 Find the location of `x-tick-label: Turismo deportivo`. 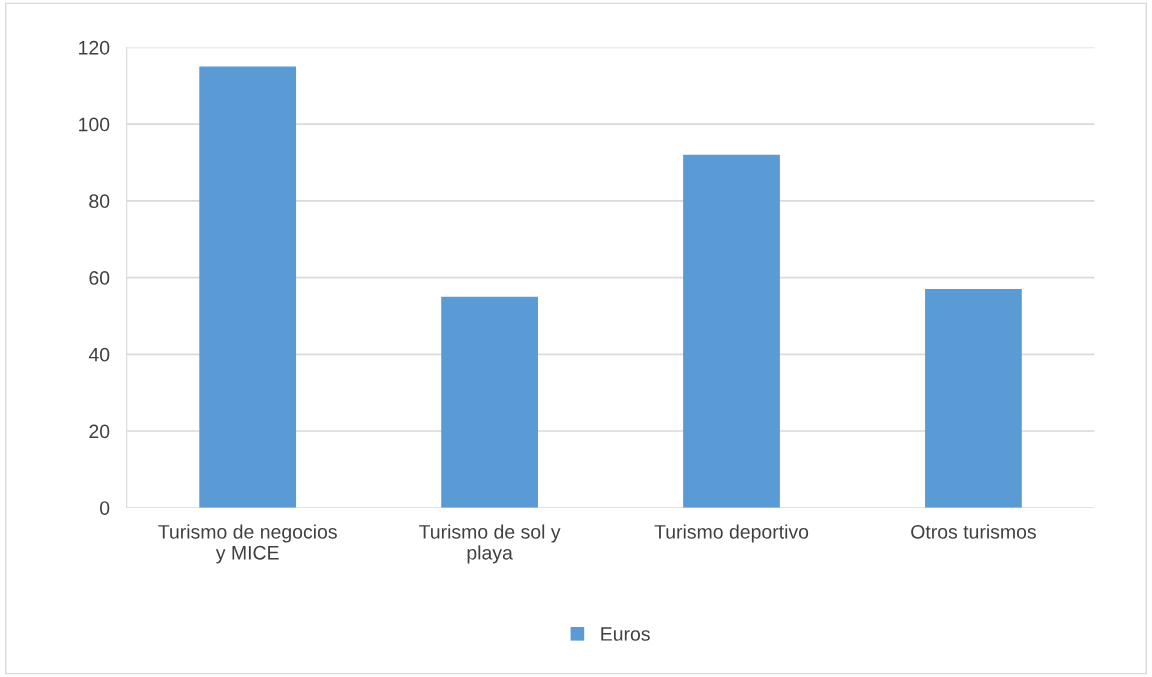

x-tick-label: Turismo deportivo is located at coordinates (731, 533).